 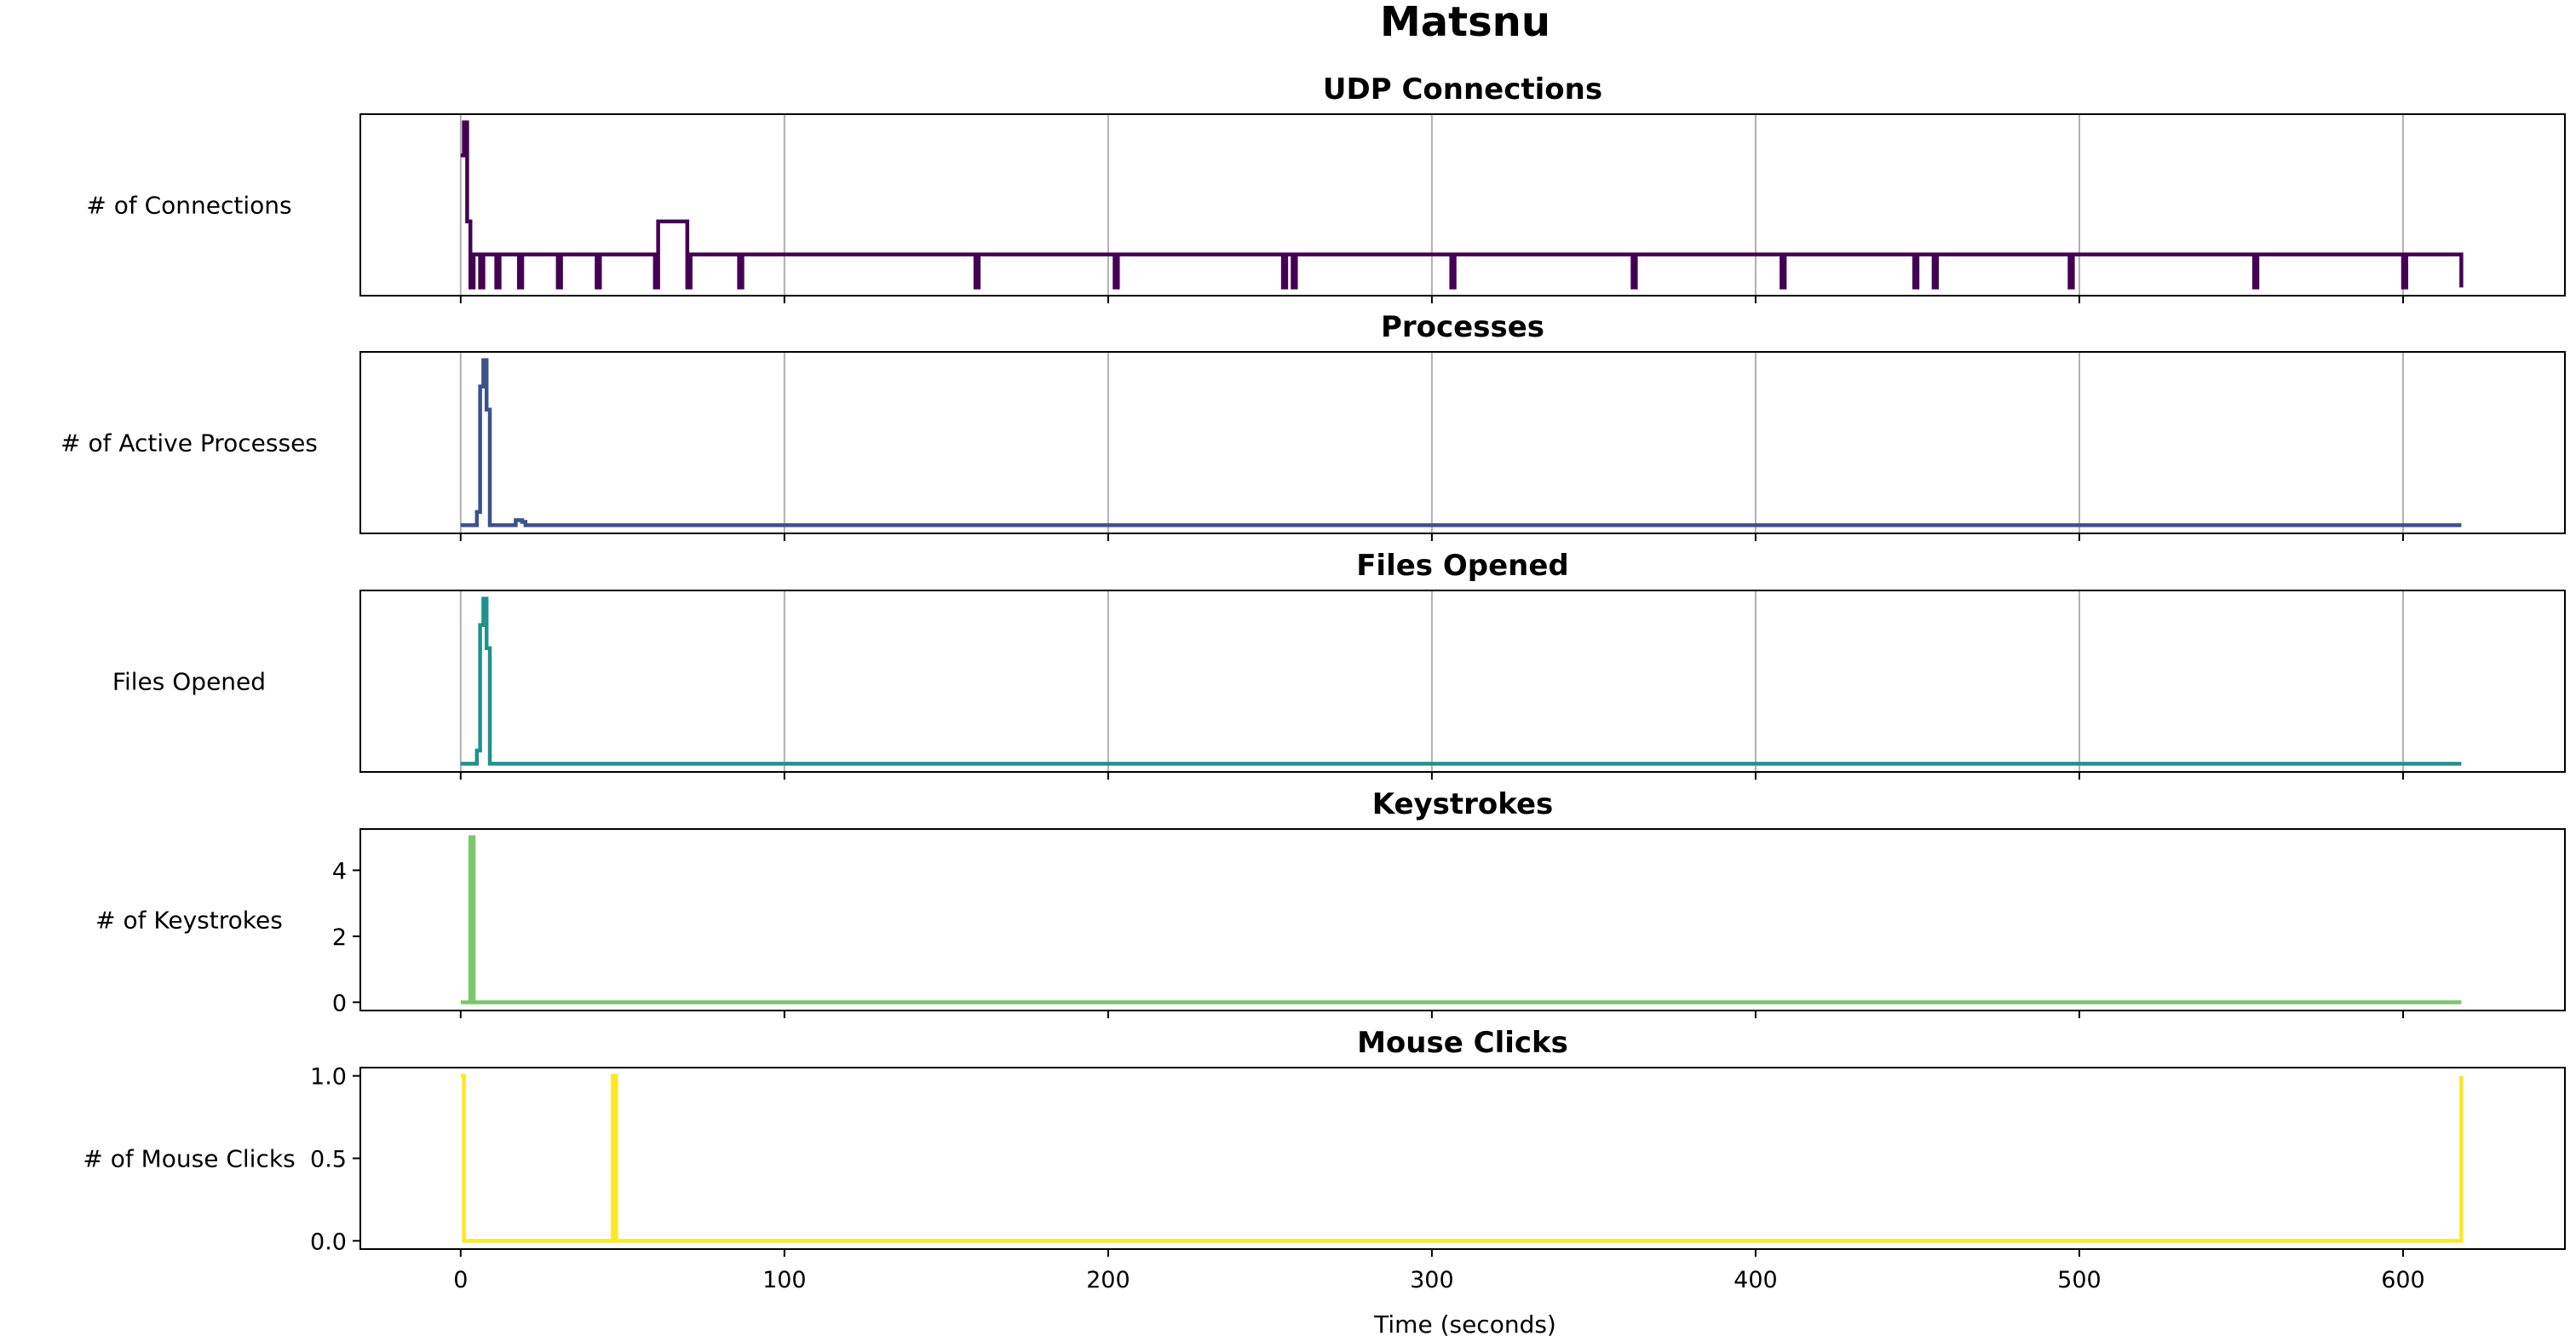 I want to click on y-tick-label: 2, so click(x=340, y=937).